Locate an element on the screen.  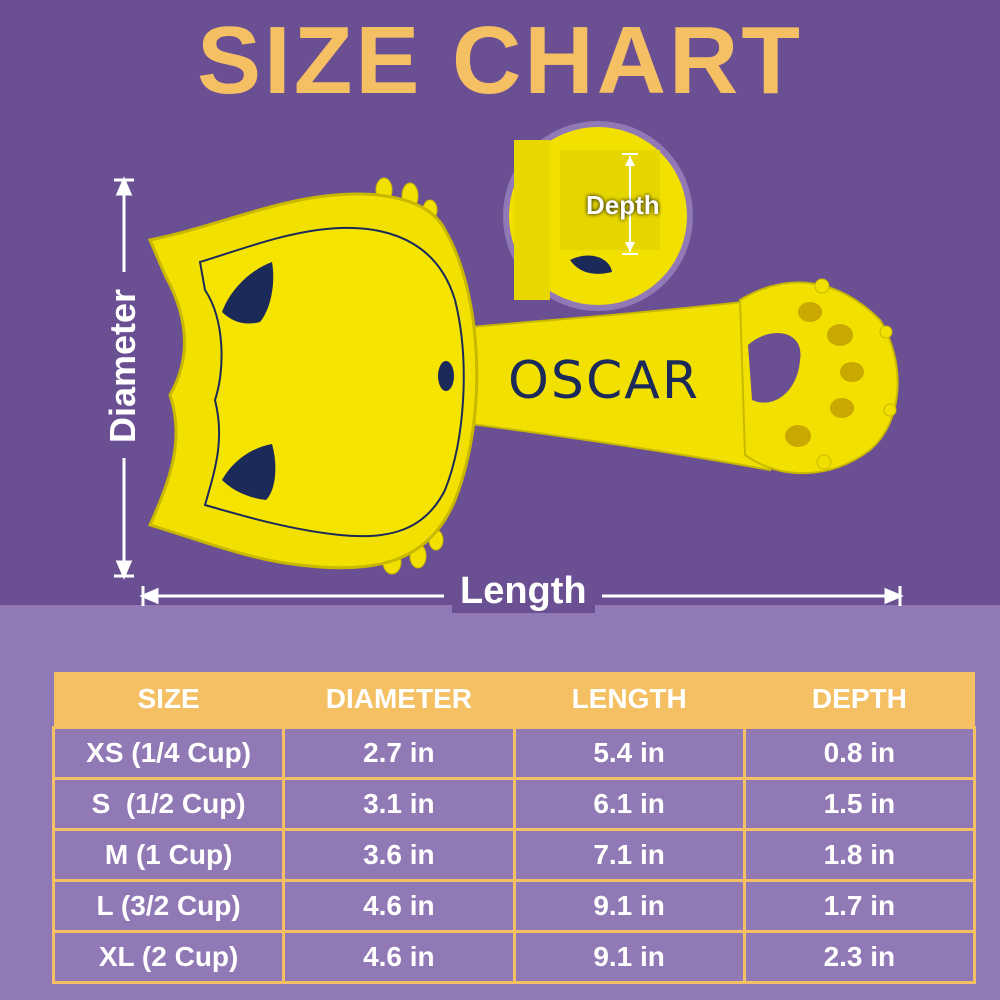
cat-ear-bottom-icon is located at coordinates (249, 472).